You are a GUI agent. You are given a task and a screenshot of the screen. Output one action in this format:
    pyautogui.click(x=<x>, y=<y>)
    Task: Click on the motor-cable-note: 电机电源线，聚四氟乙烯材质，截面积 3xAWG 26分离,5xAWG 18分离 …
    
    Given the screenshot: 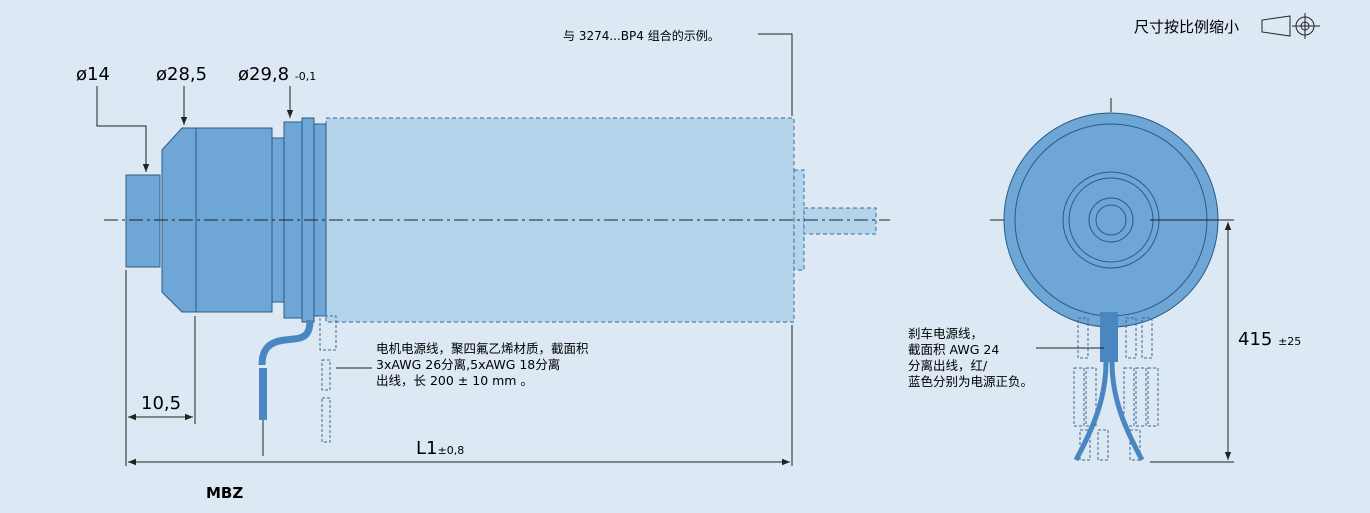 What is the action you would take?
    pyautogui.click(x=482, y=364)
    